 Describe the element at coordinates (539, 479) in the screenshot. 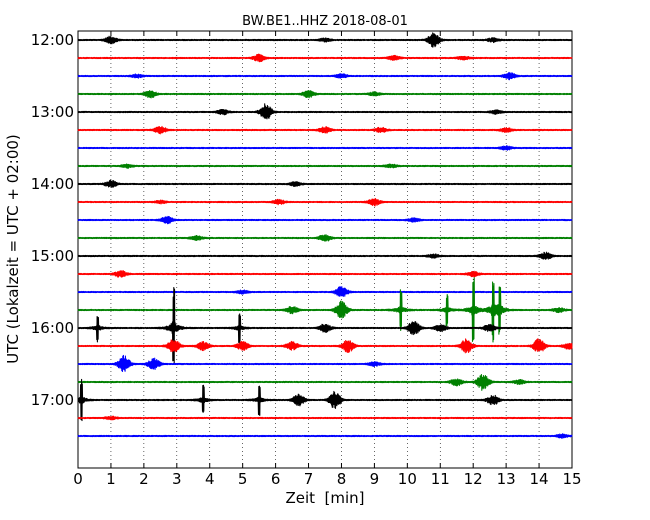

I see `x-tick-label: 14` at that location.